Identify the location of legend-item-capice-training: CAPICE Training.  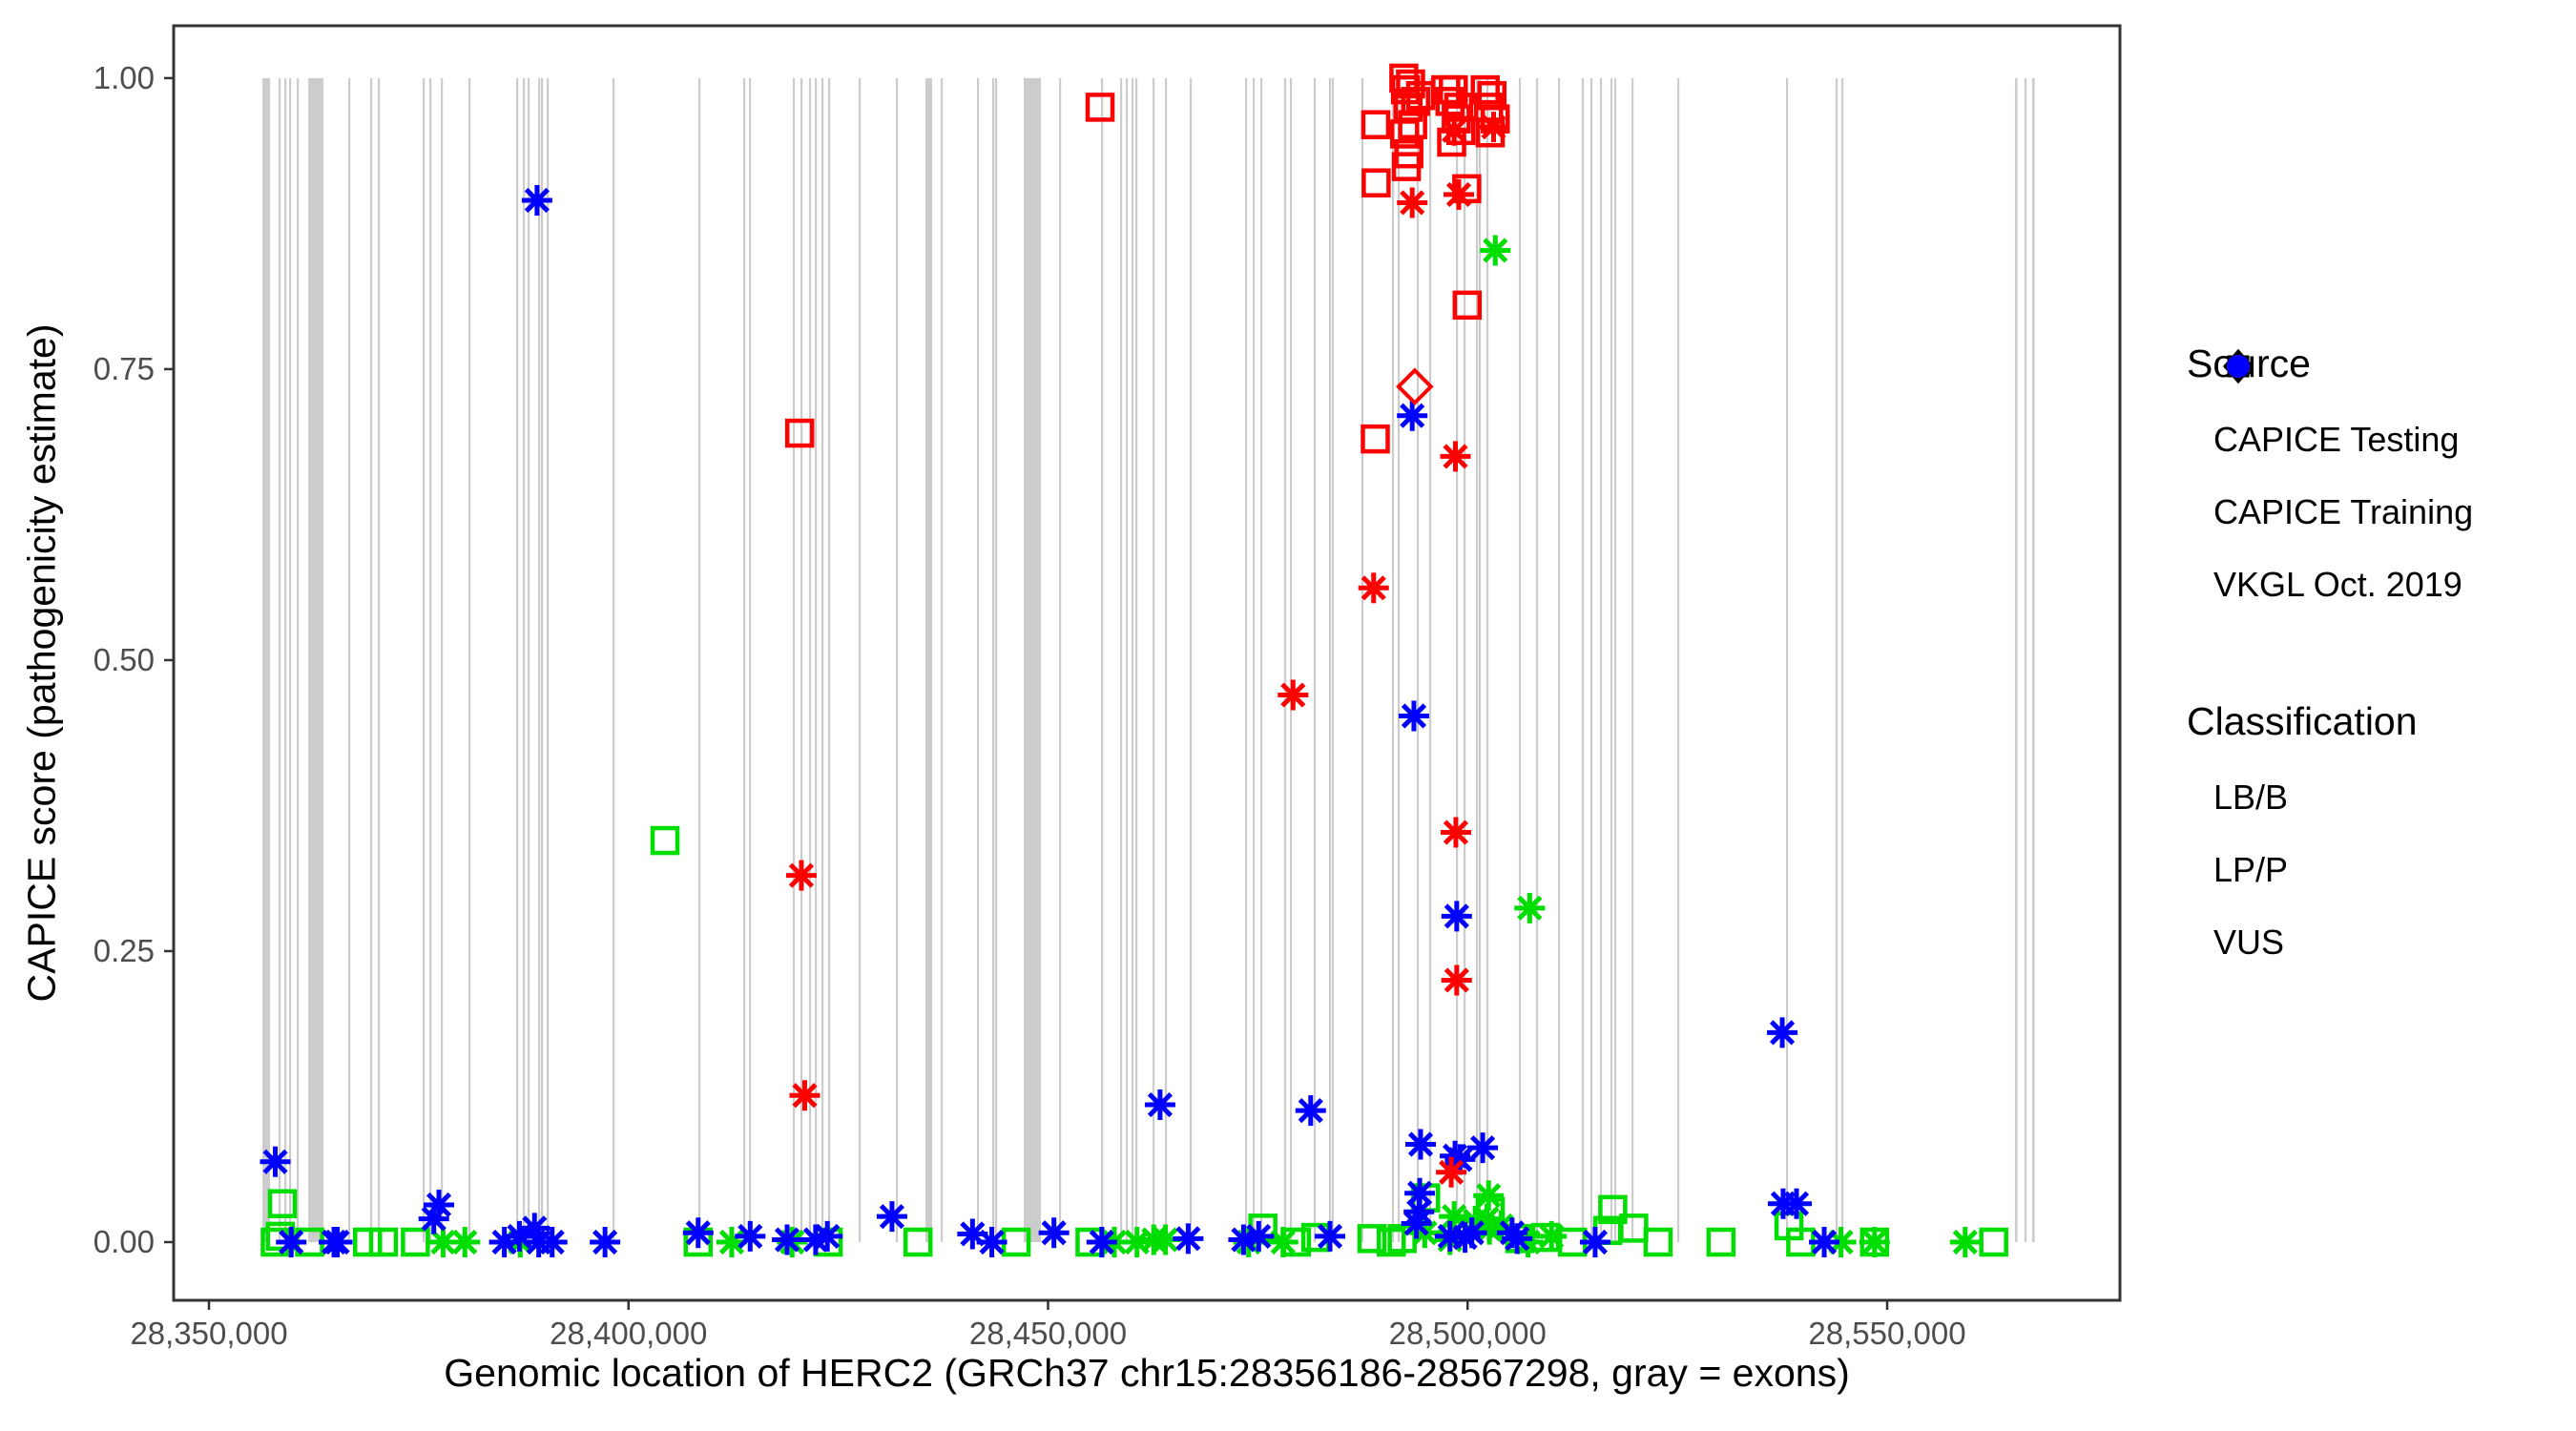
(2377, 452).